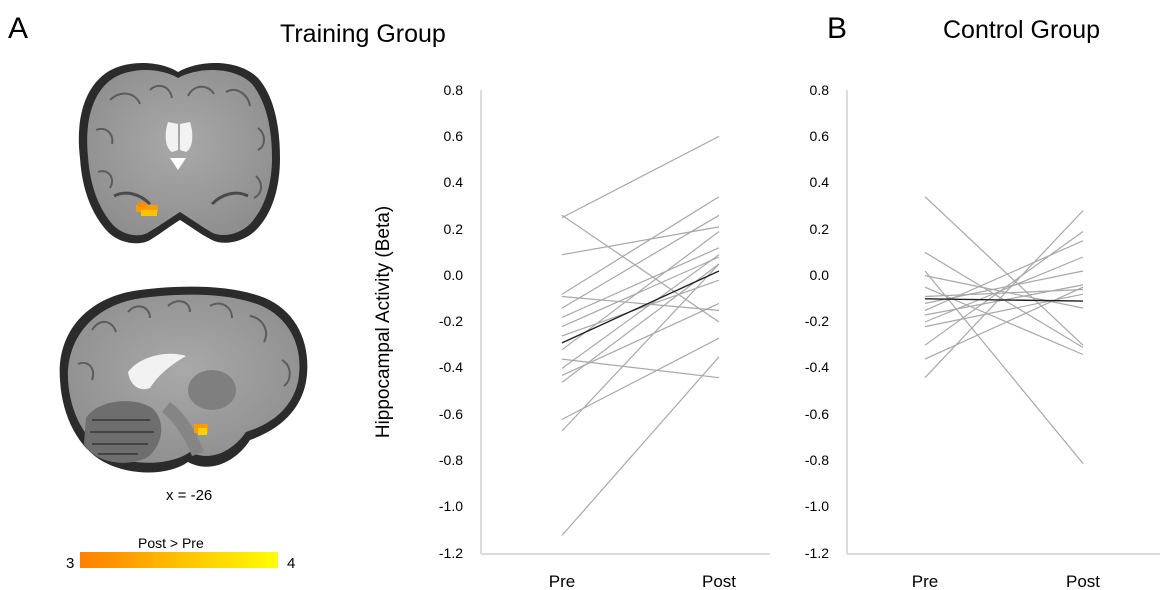  I want to click on training-series-lines, so click(640, 335).